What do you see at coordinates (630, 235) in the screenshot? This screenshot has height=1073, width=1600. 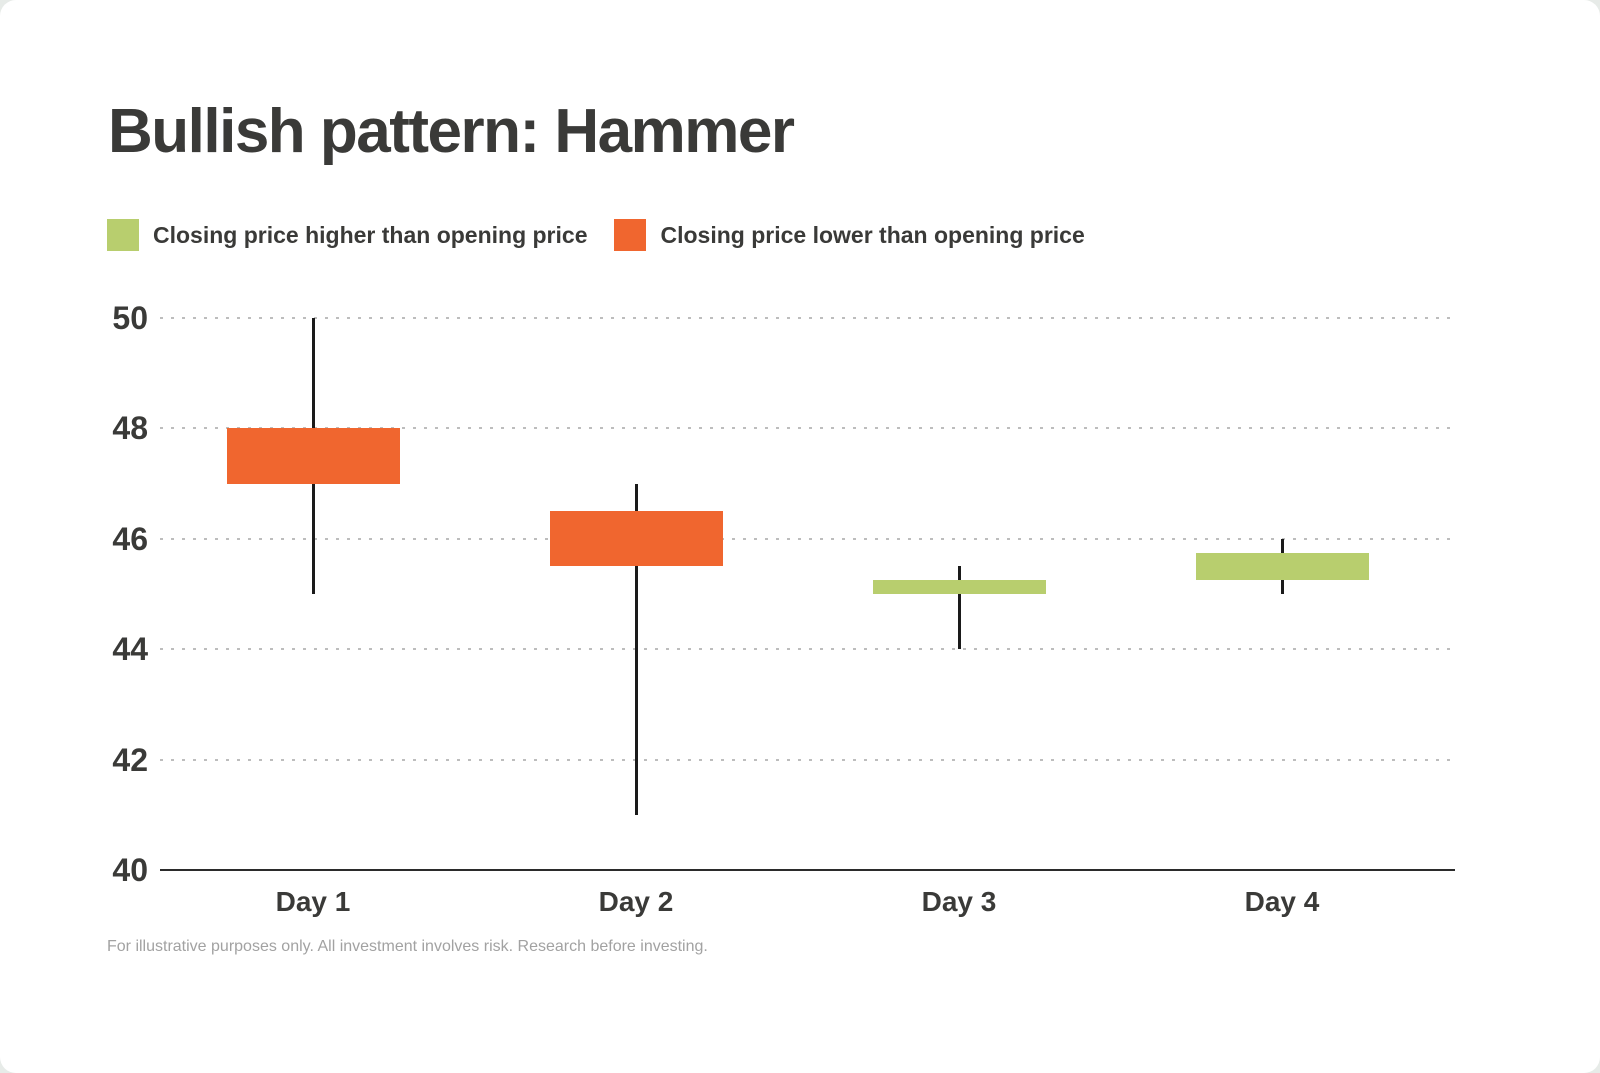 I see `bearish-swatch-icon` at bounding box center [630, 235].